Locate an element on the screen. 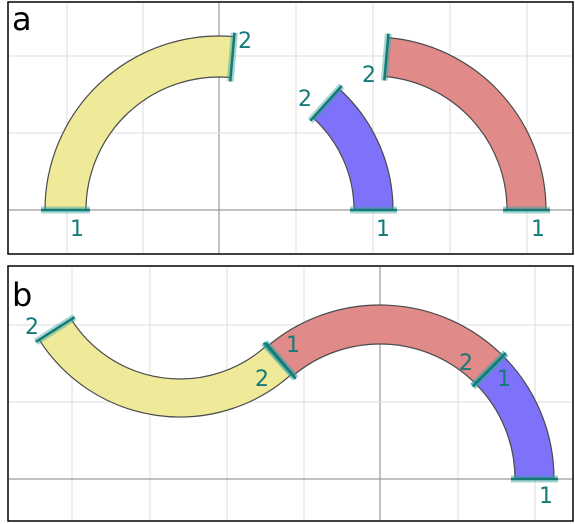 The height and width of the screenshot is (524, 575). panel-label: b is located at coordinates (22, 295).